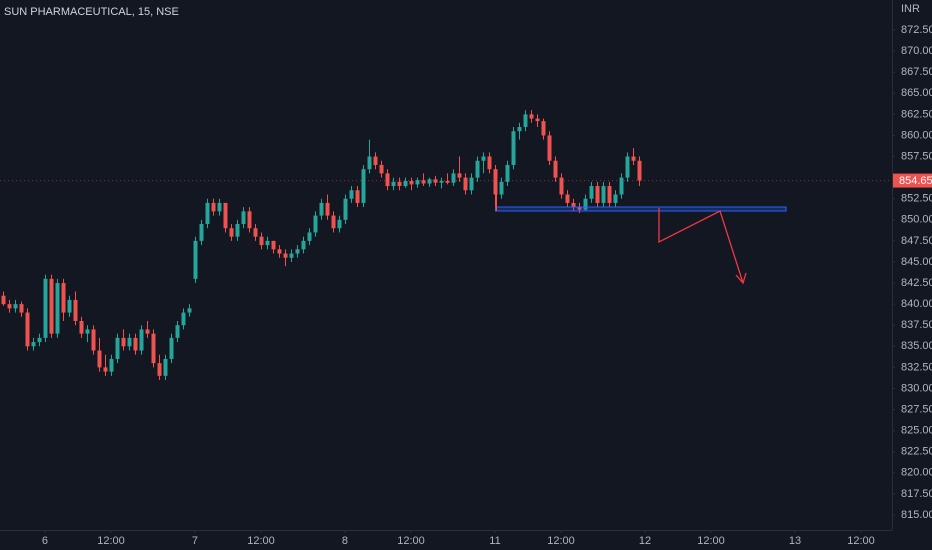  What do you see at coordinates (916, 135) in the screenshot?
I see `y-tick-label: 860.00` at bounding box center [916, 135].